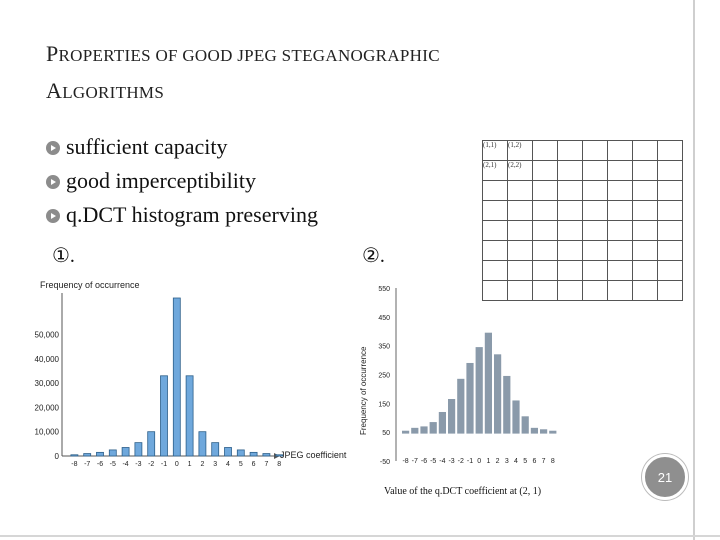 The height and width of the screenshot is (540, 720). What do you see at coordinates (424, 461) in the screenshot?
I see `x-tick-label: -6` at bounding box center [424, 461].